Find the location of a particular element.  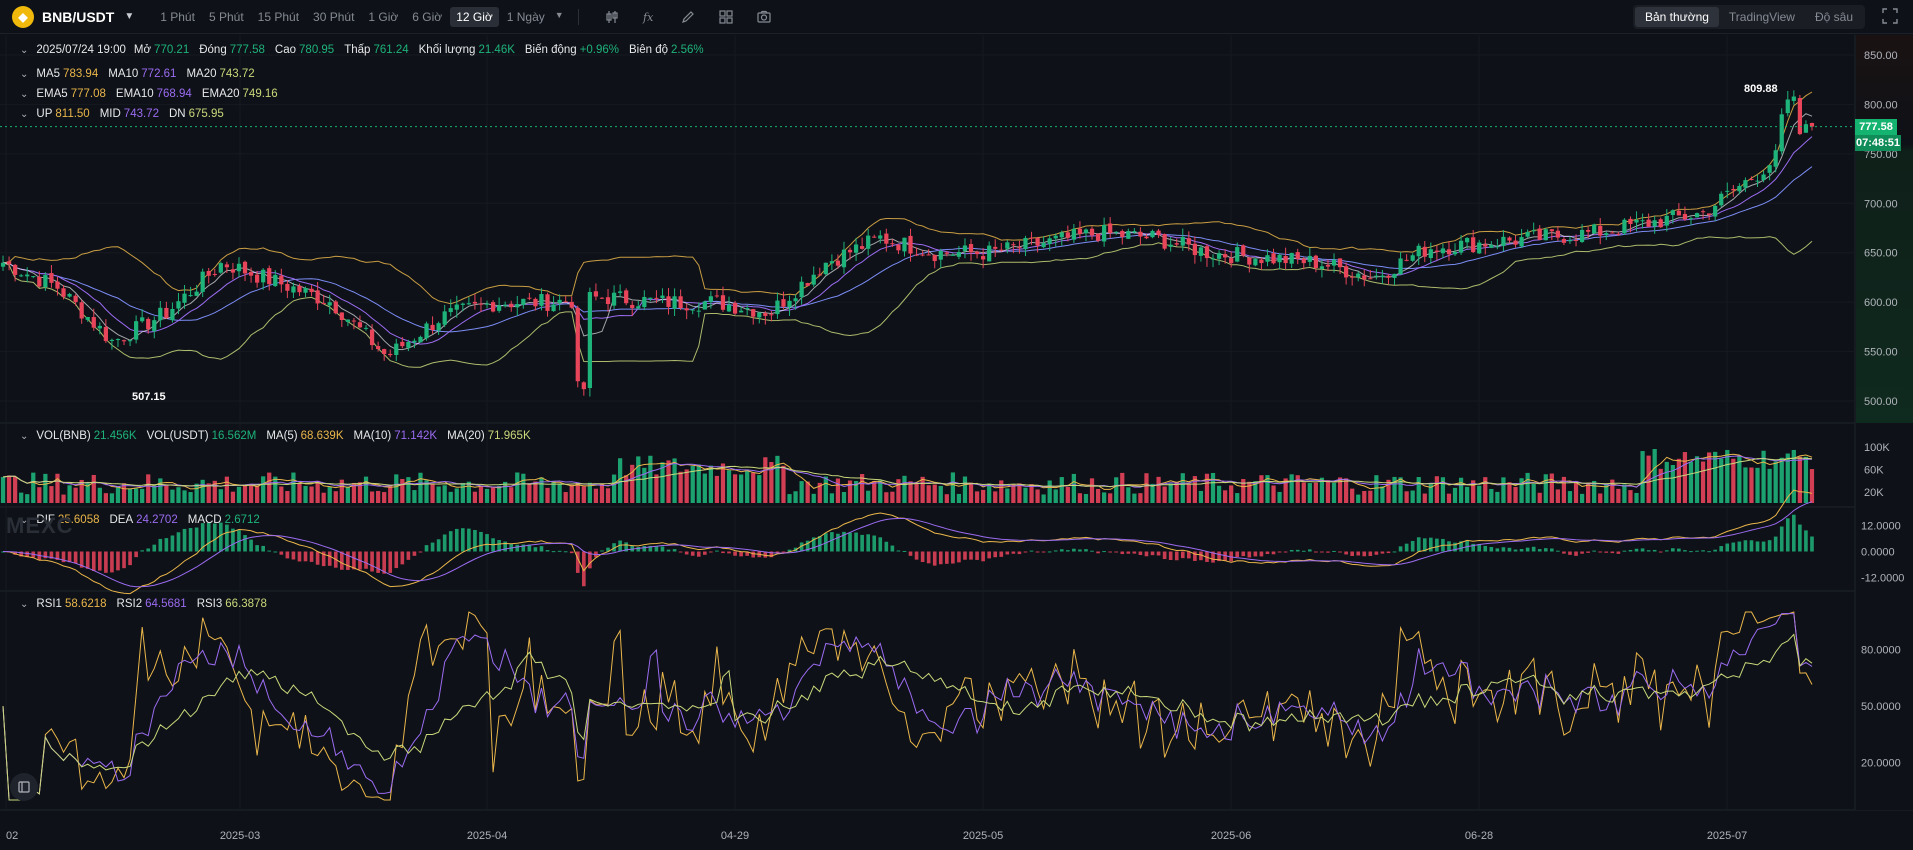

view-mode-tab: Bản thường is located at coordinates (1676, 17).